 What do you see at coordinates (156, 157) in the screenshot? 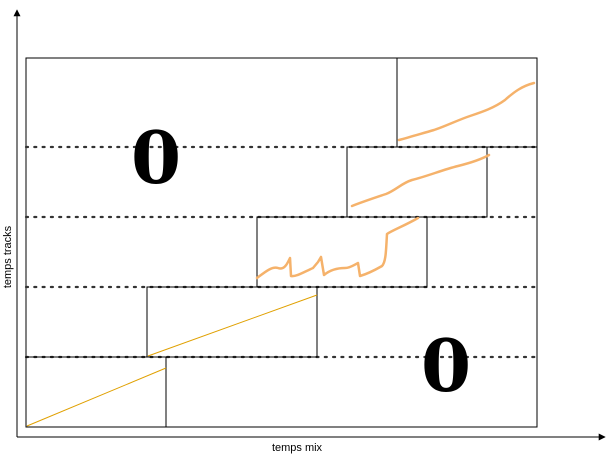
I see `zero-label-upper-left: 0` at bounding box center [156, 157].